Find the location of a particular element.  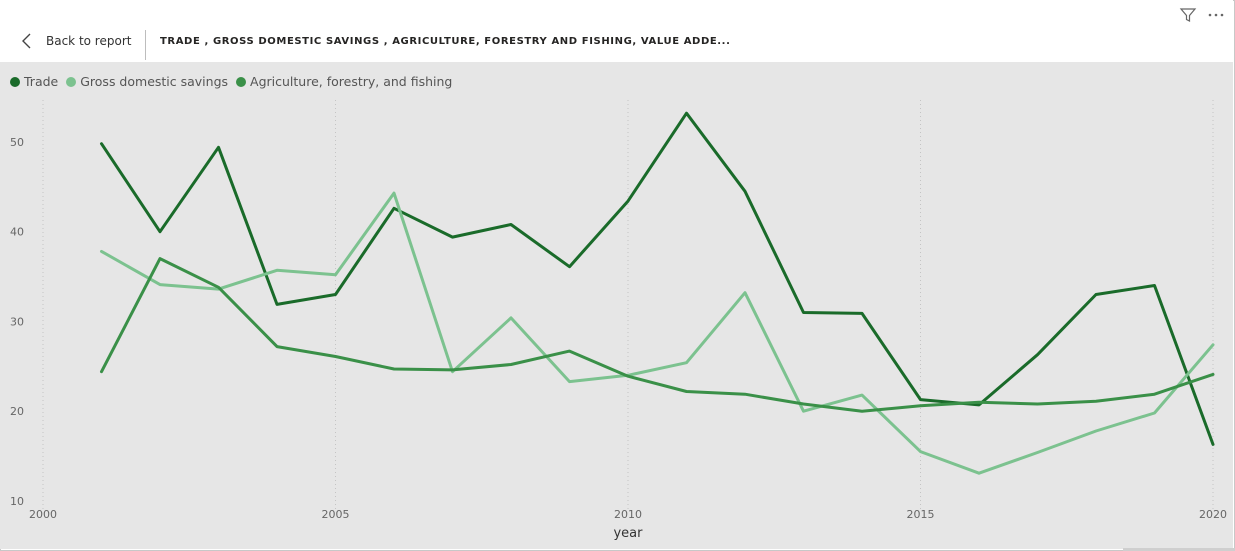

y-tick-label: 50 is located at coordinates (17, 142).